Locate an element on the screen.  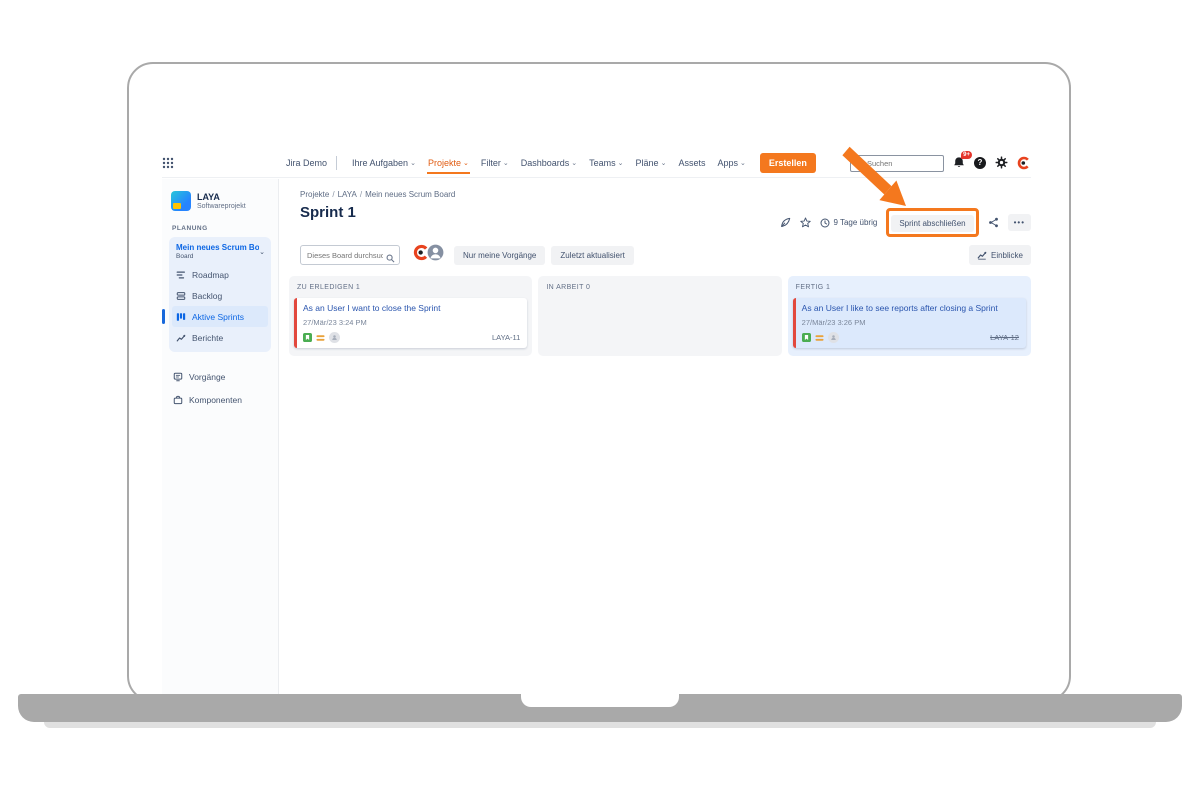
breadcrumb-laya: LAYA is located at coordinates (347, 194).